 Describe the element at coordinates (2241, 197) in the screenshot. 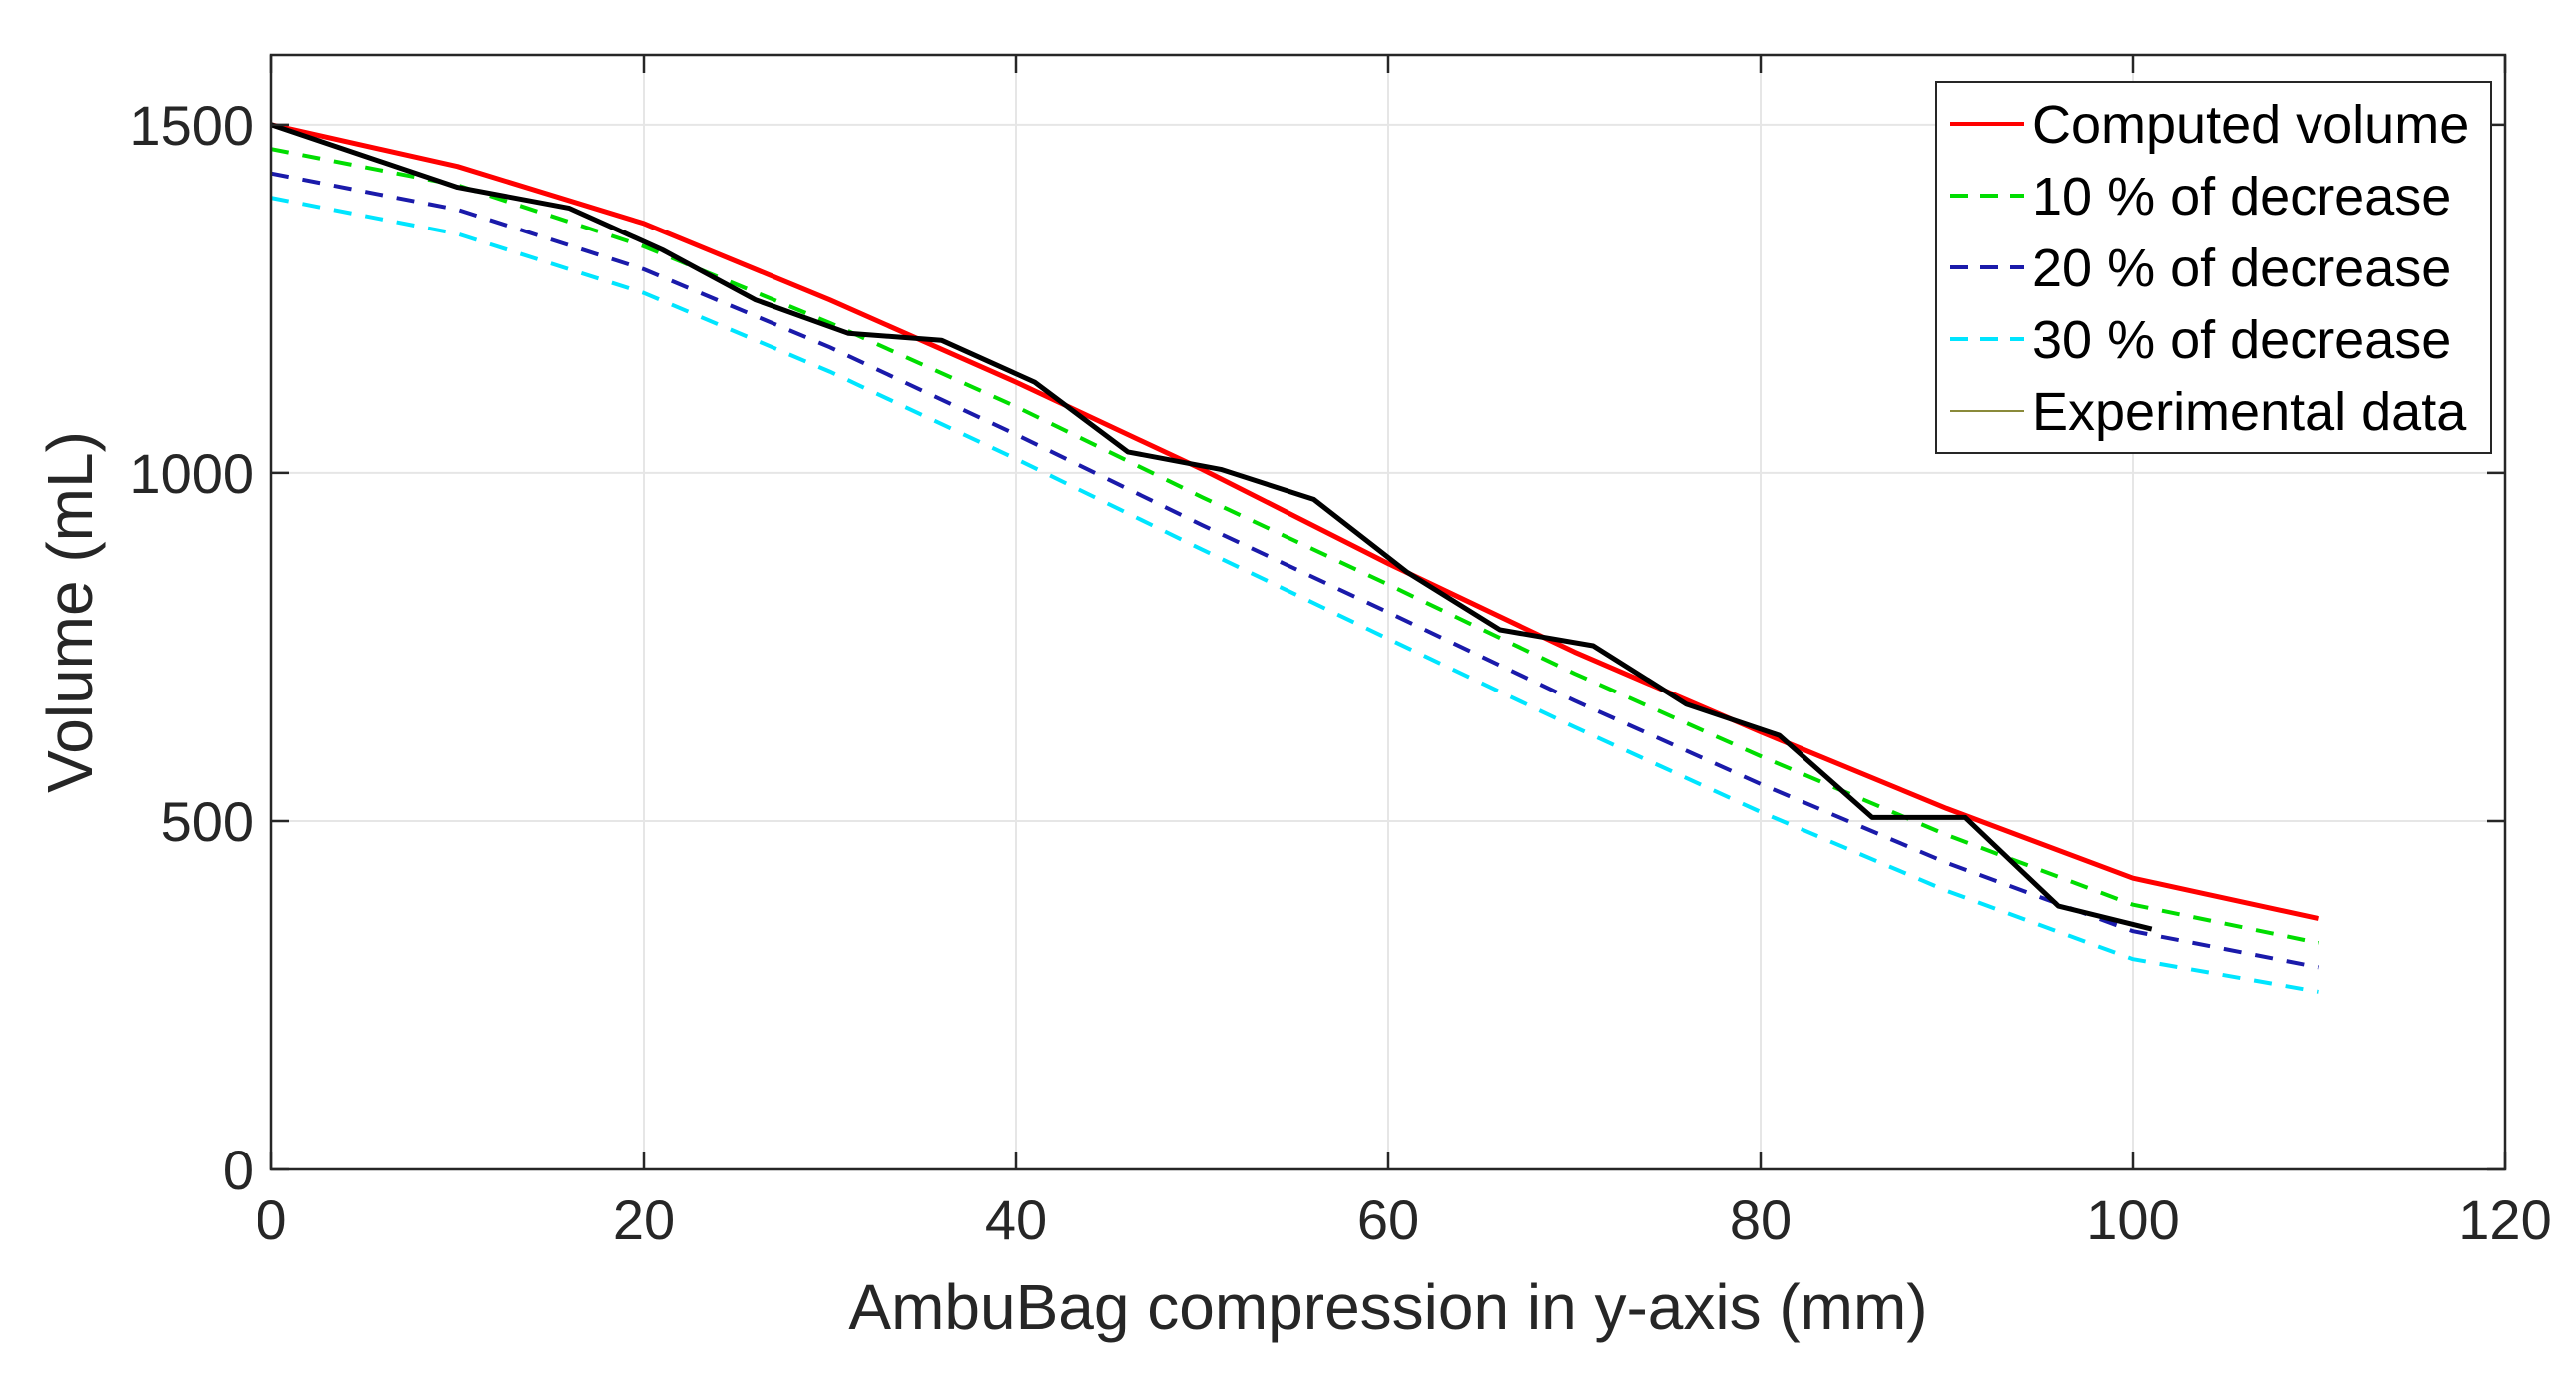

I see `legend-label: 10 % of decrease` at that location.